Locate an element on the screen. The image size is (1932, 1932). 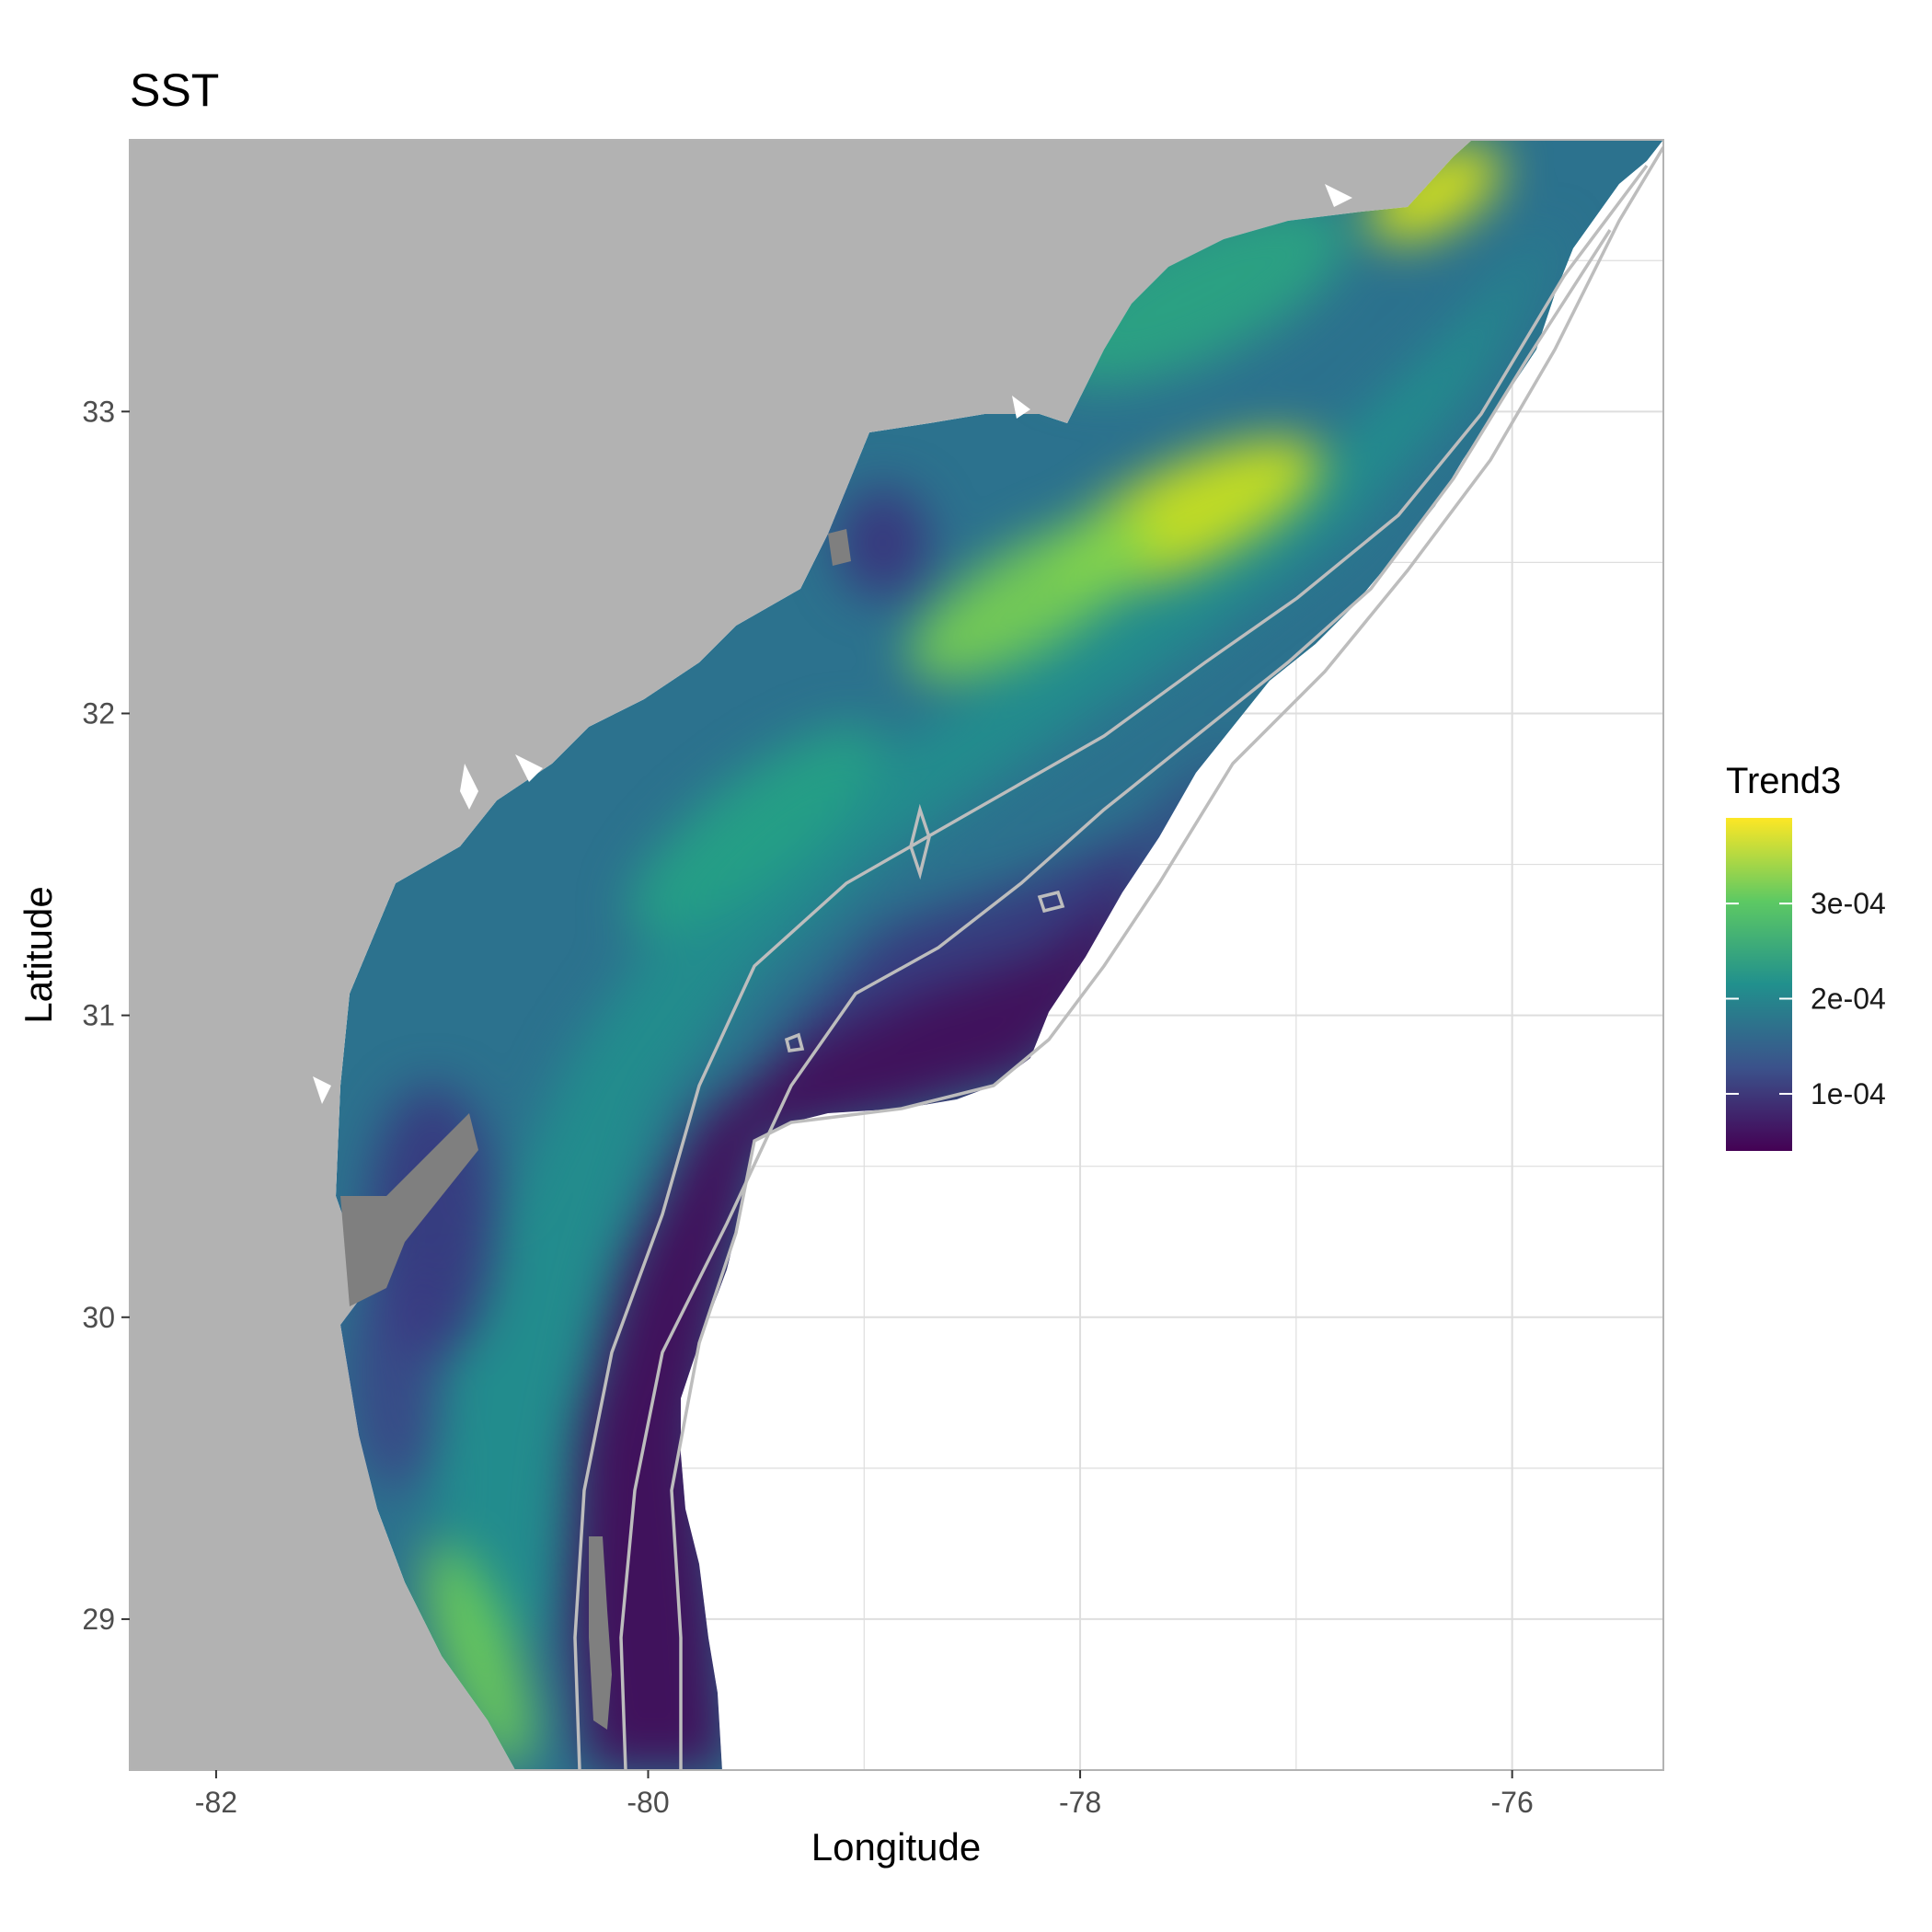
na-cells-georgia is located at coordinates (409, 1209).